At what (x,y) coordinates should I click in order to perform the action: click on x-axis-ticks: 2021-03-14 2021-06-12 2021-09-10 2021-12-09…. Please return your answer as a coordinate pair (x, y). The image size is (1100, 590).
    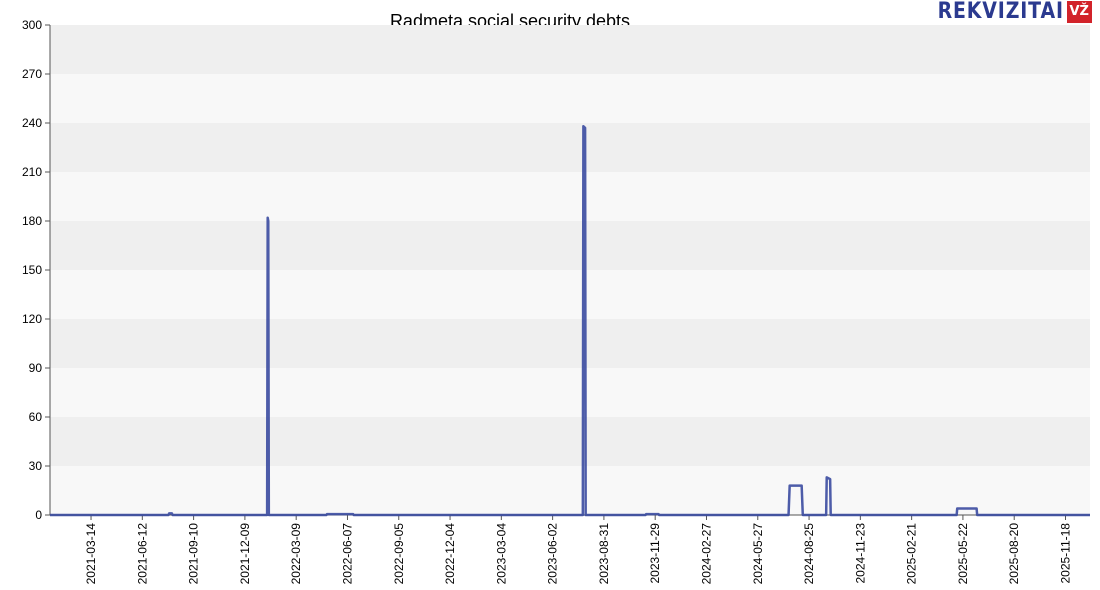
    Looking at the image, I should click on (578, 549).